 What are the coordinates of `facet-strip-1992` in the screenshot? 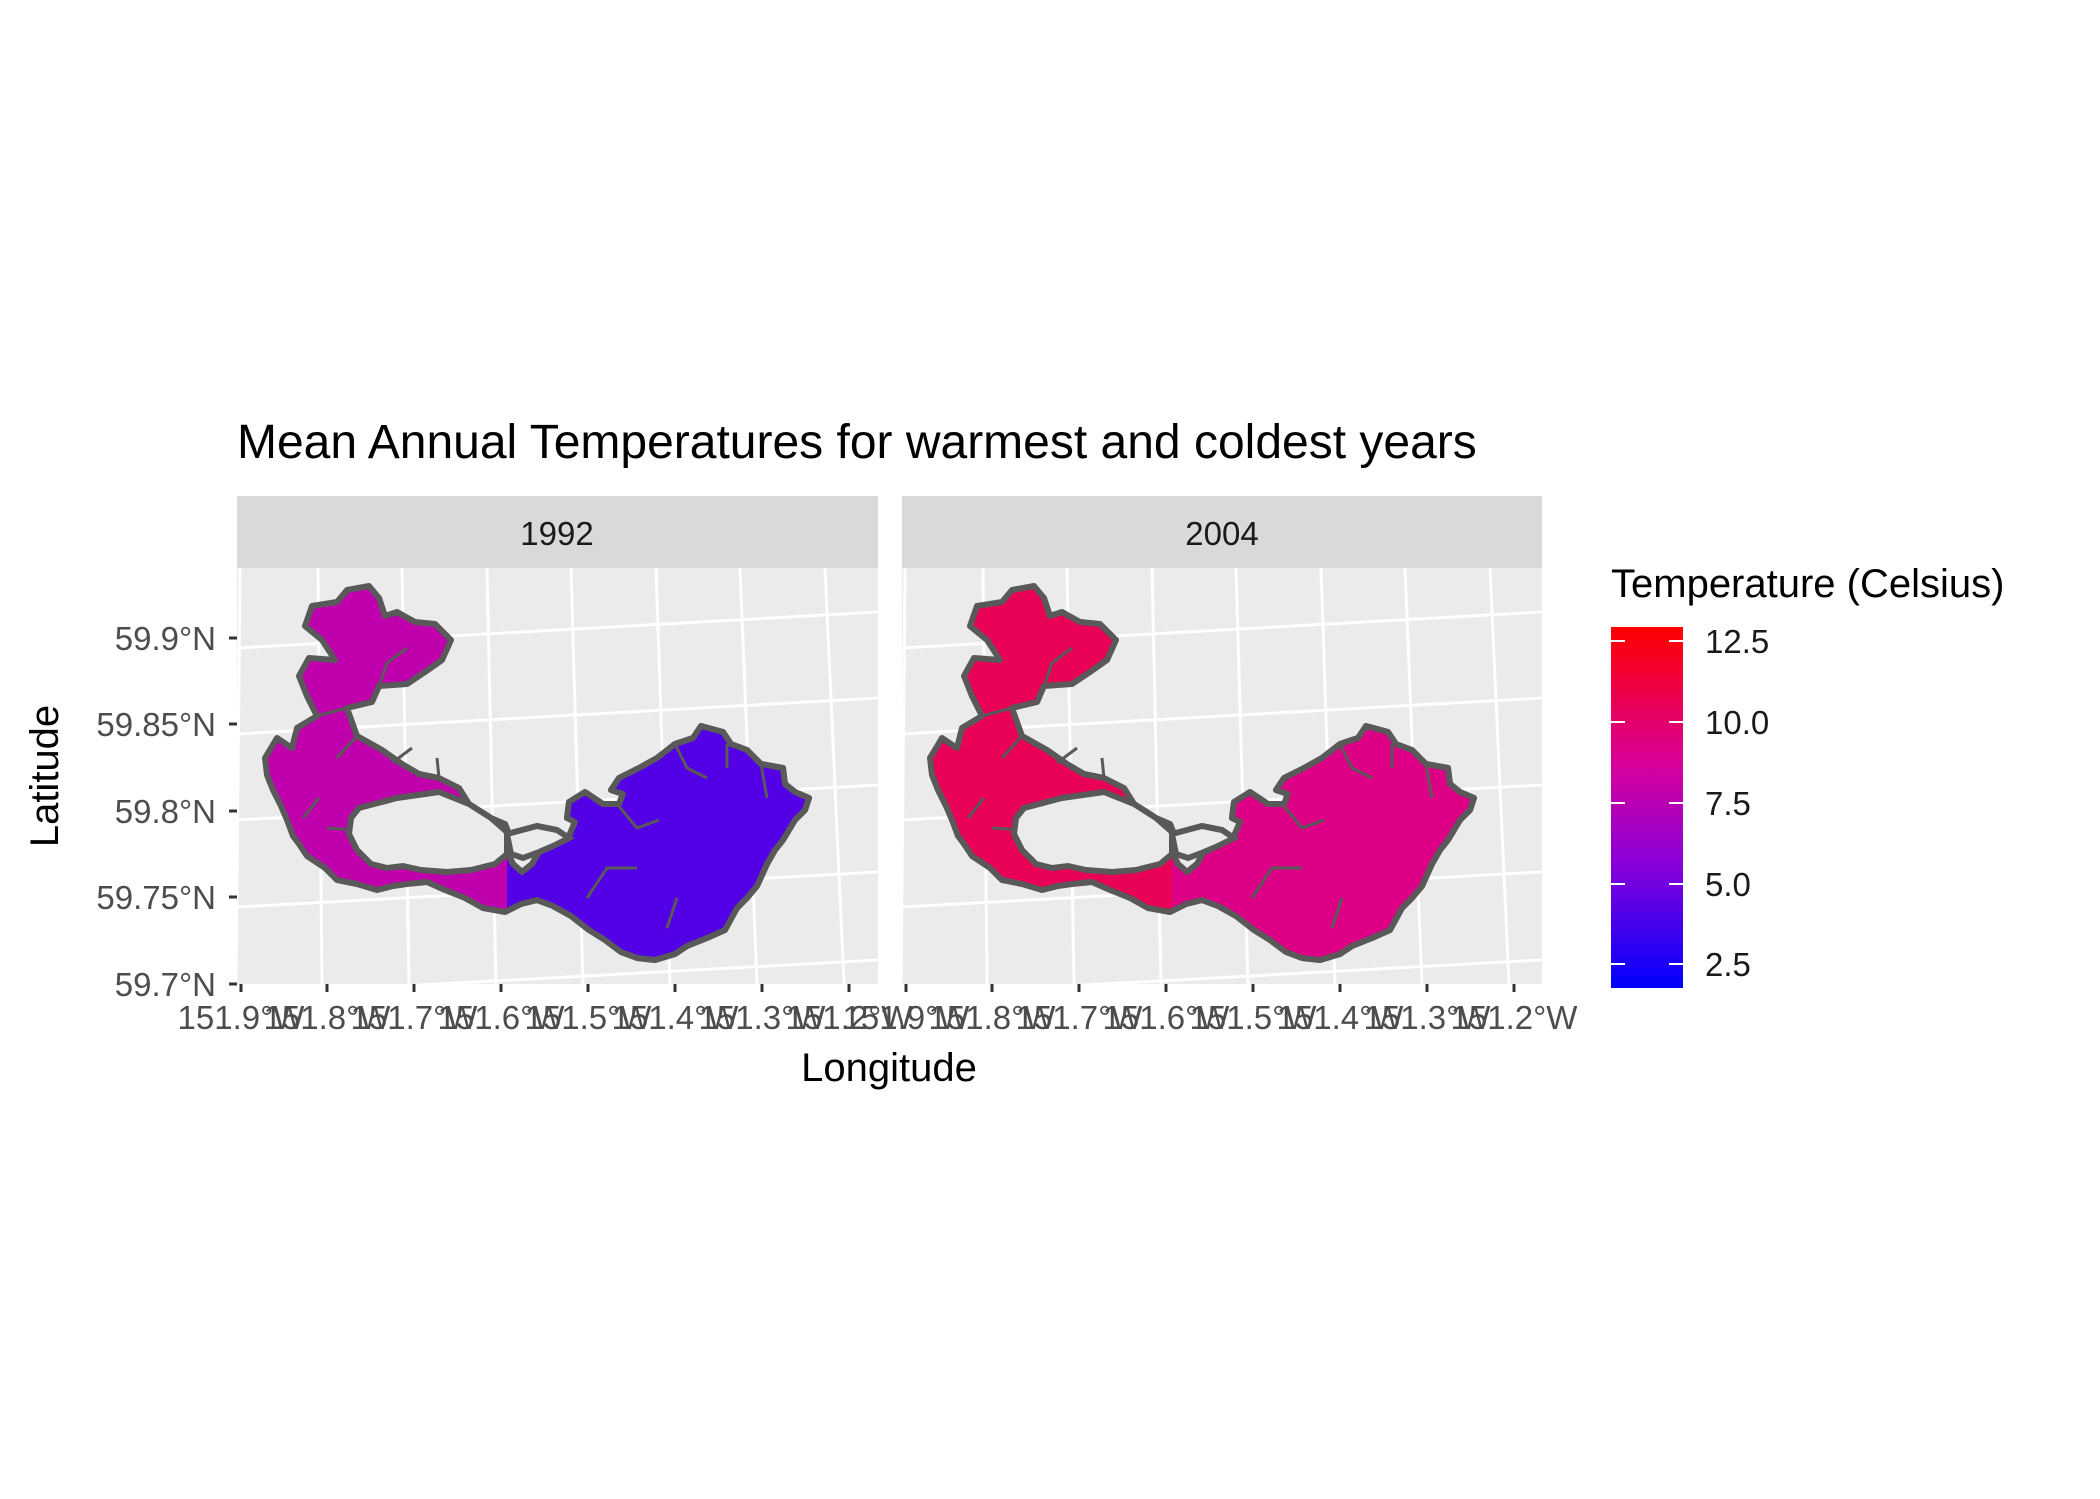 It's located at (557, 532).